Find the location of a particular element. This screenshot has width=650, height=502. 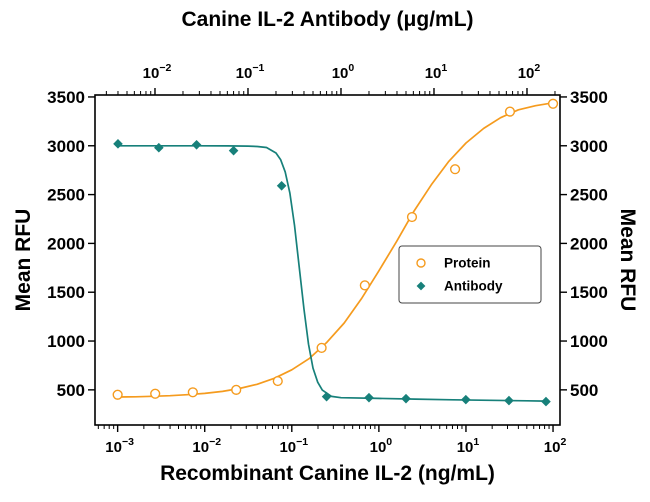

left-tick-label: 2000 is located at coordinates (66, 243).